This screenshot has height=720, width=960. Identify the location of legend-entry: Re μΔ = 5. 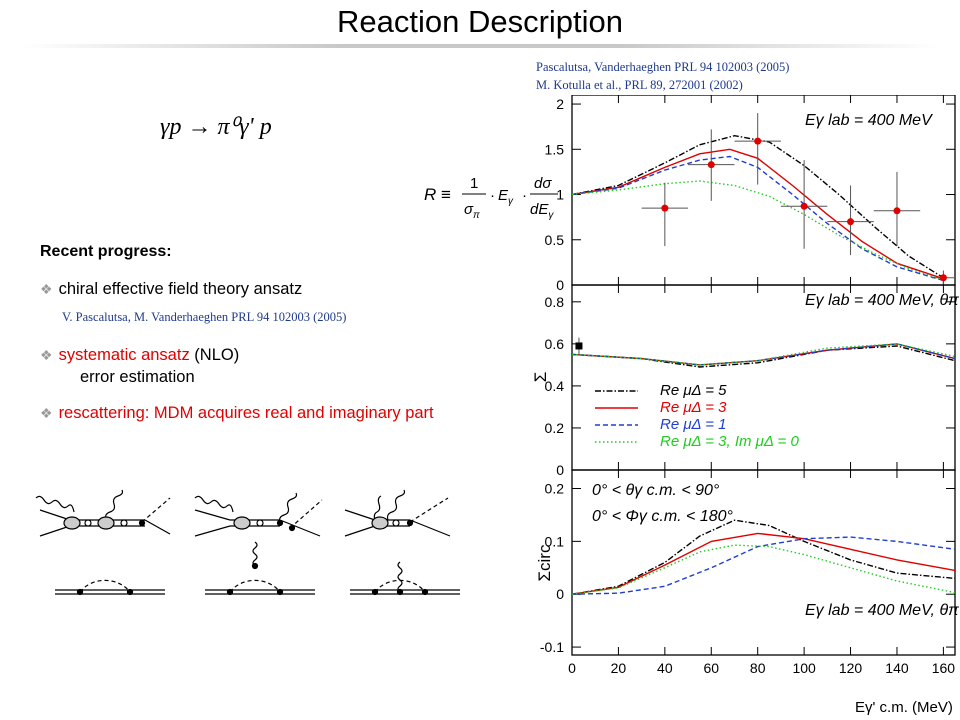
(693, 390).